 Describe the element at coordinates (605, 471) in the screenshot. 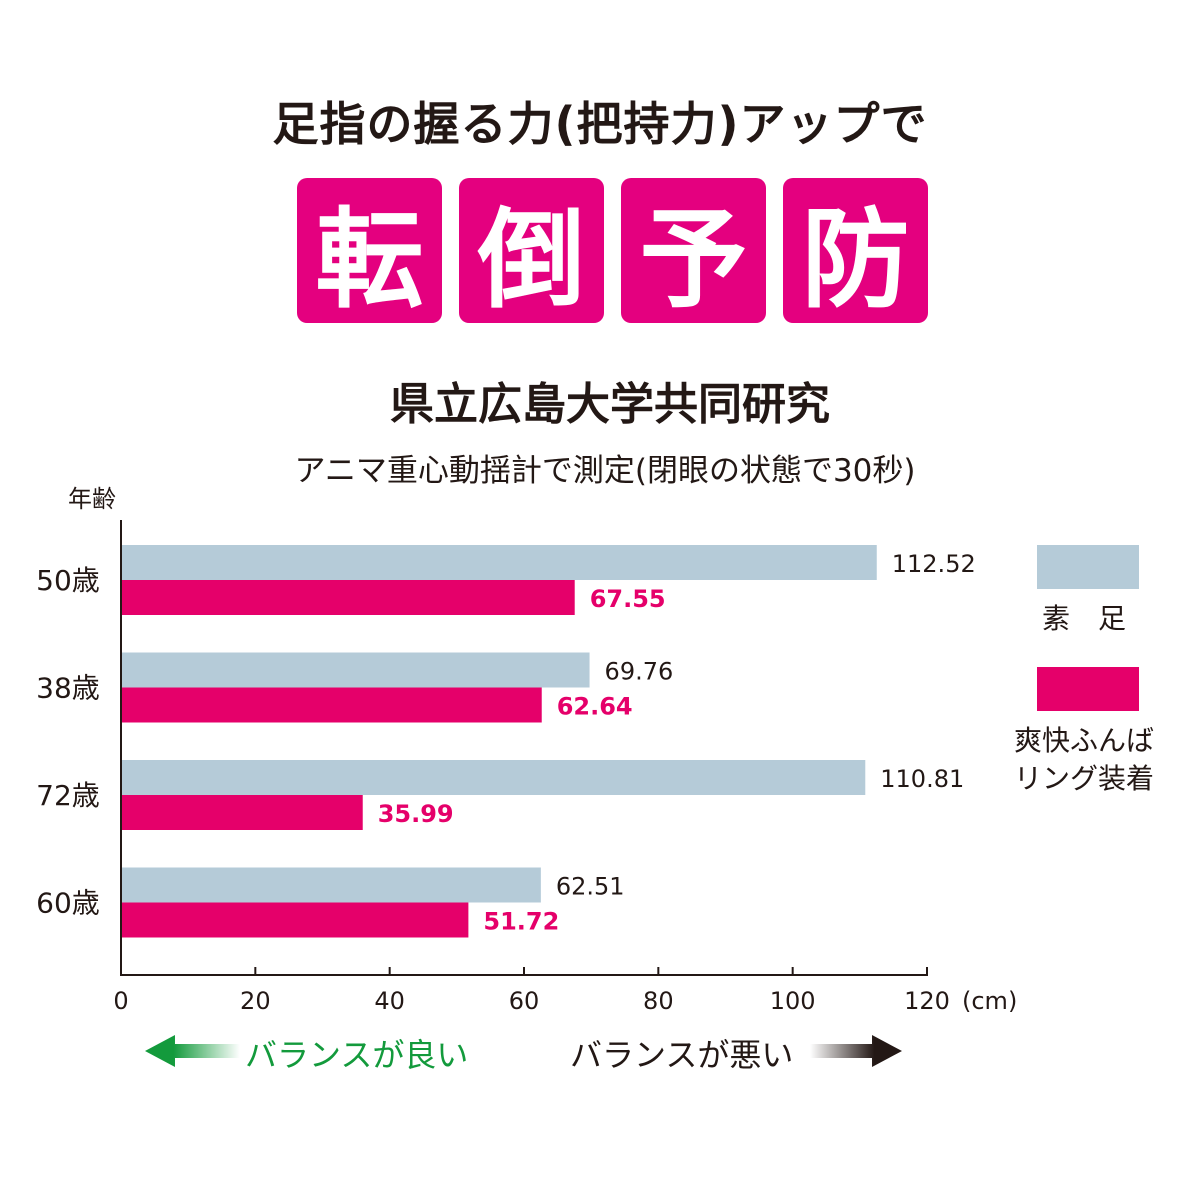

I see `method-text: アニマ重心動揺計で測定(閉眼の状態で30秒)` at that location.